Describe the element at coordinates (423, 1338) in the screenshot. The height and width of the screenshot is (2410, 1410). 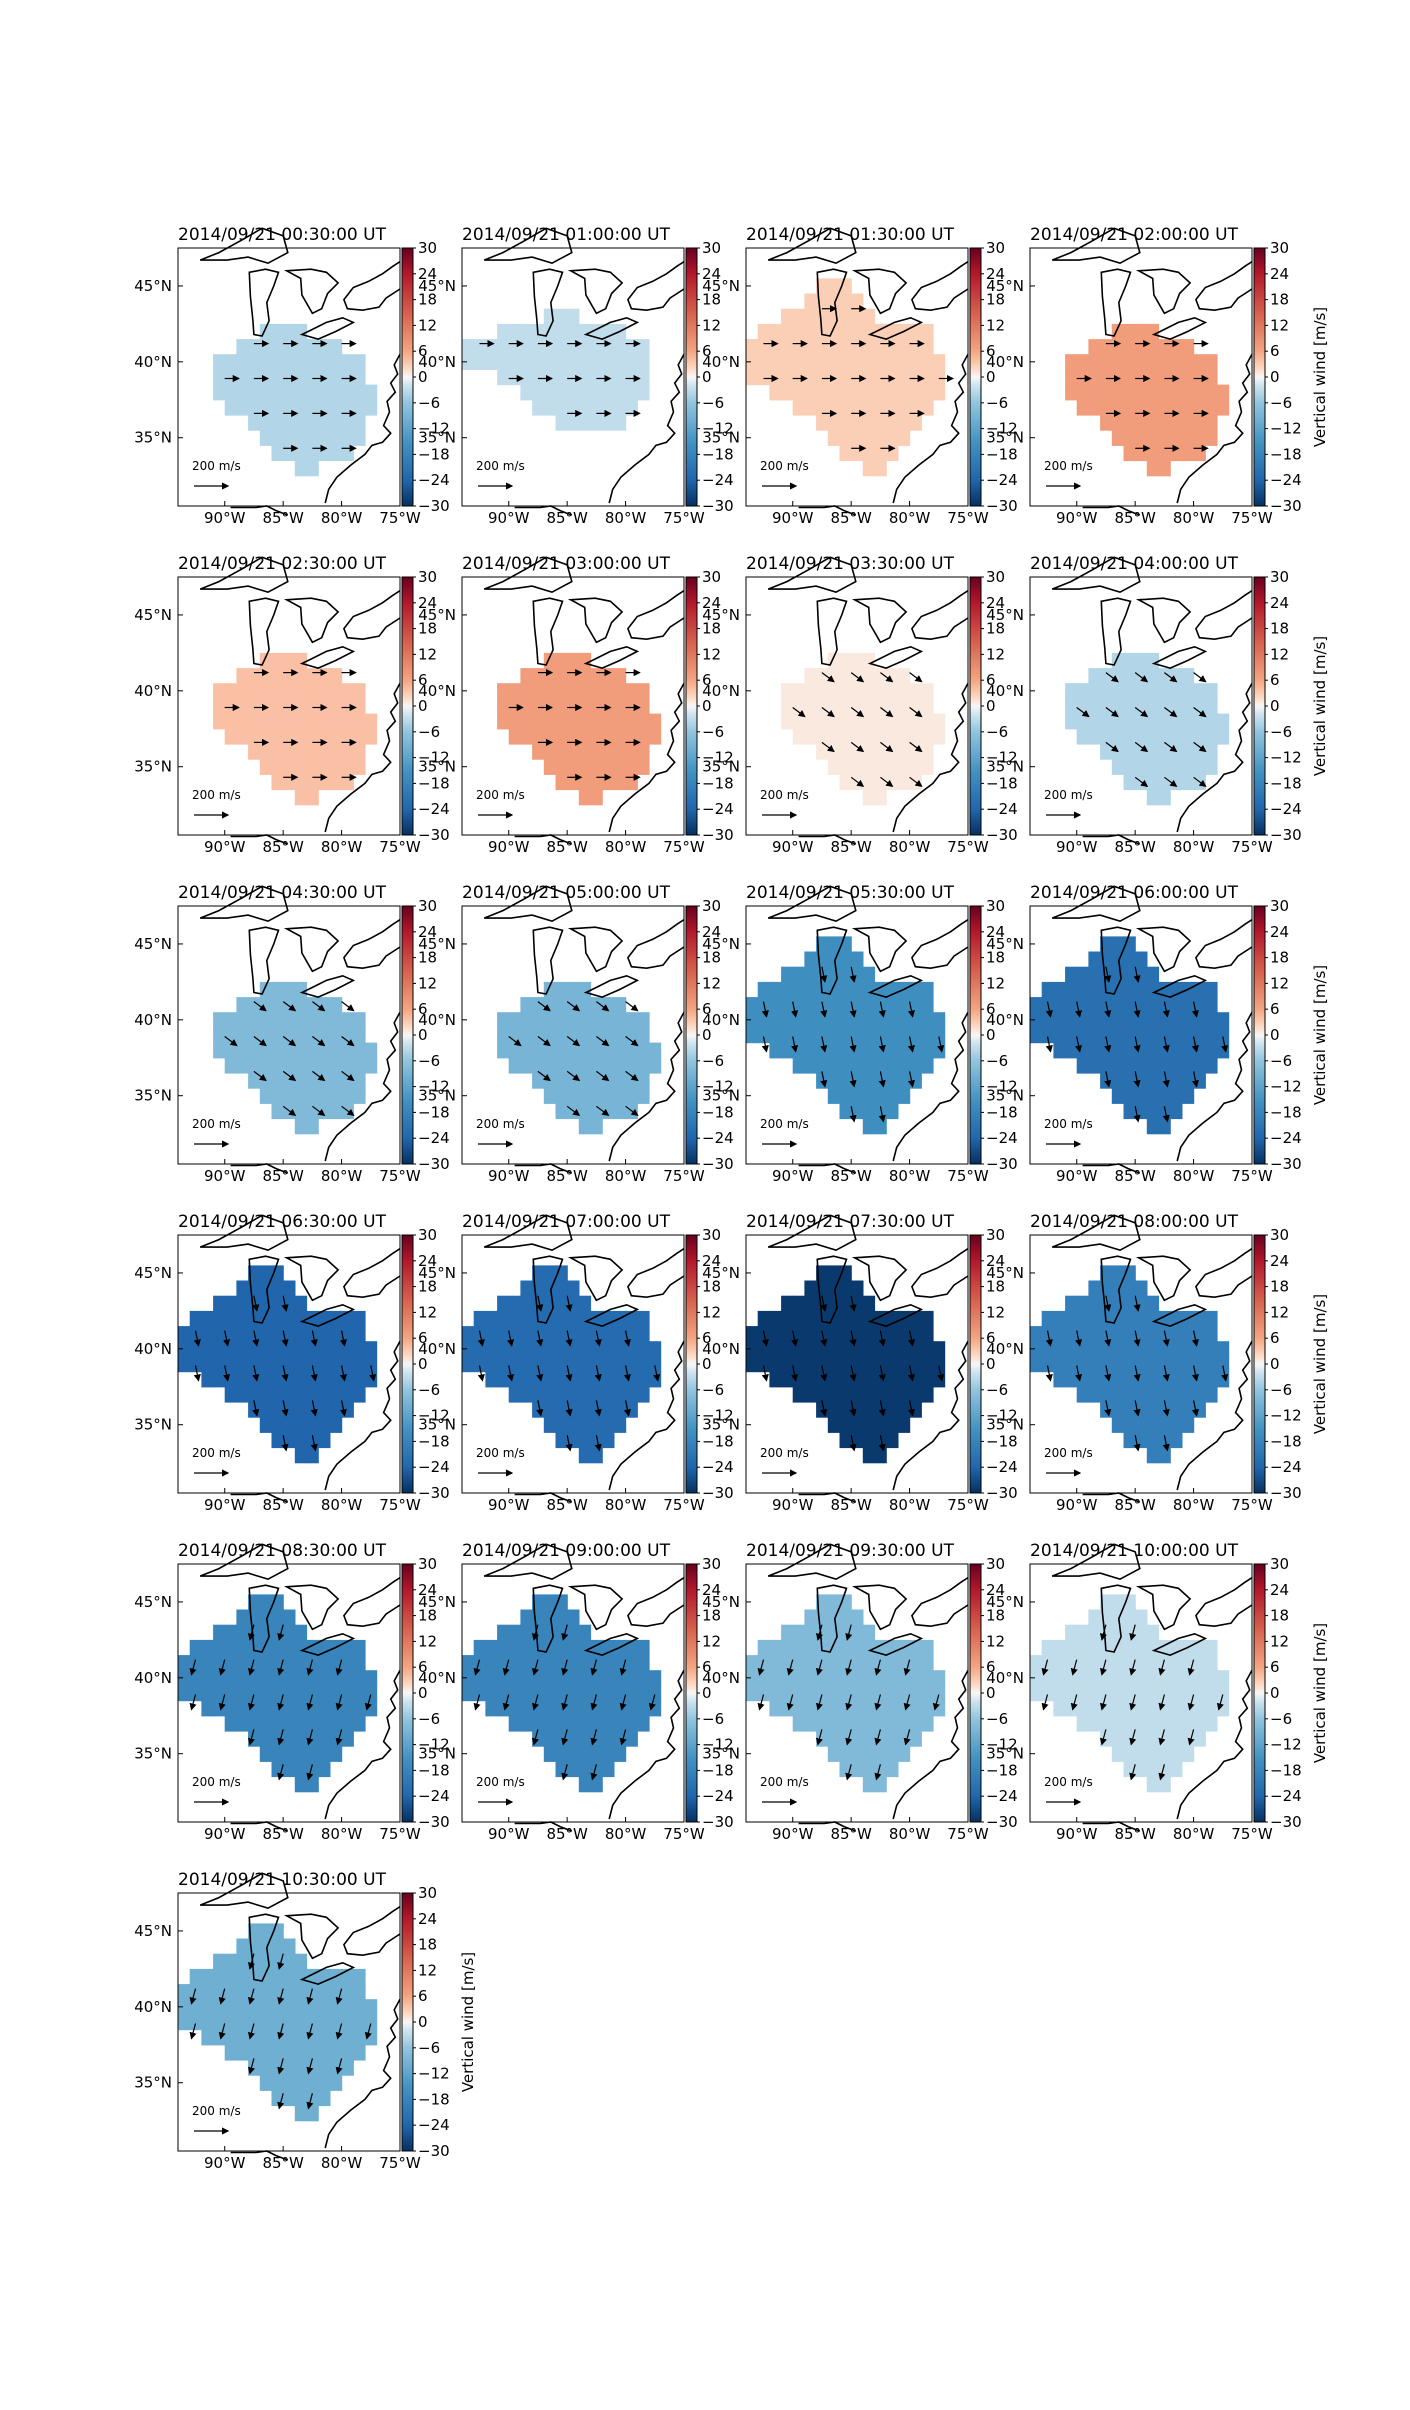
I see `colorbar-tick-label: 6` at that location.